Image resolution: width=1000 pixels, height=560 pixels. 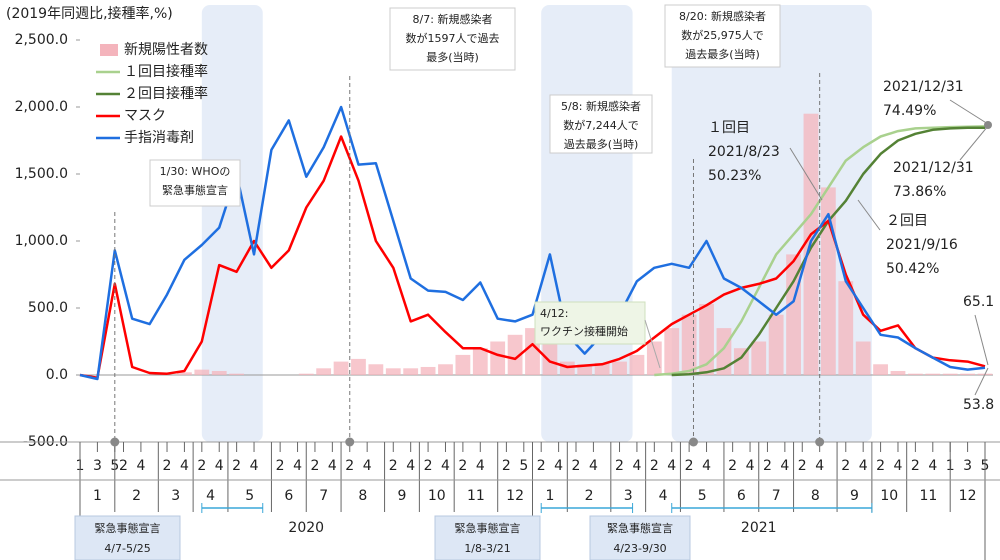 I want to click on value-note: 2021/12/31, so click(x=933, y=168).